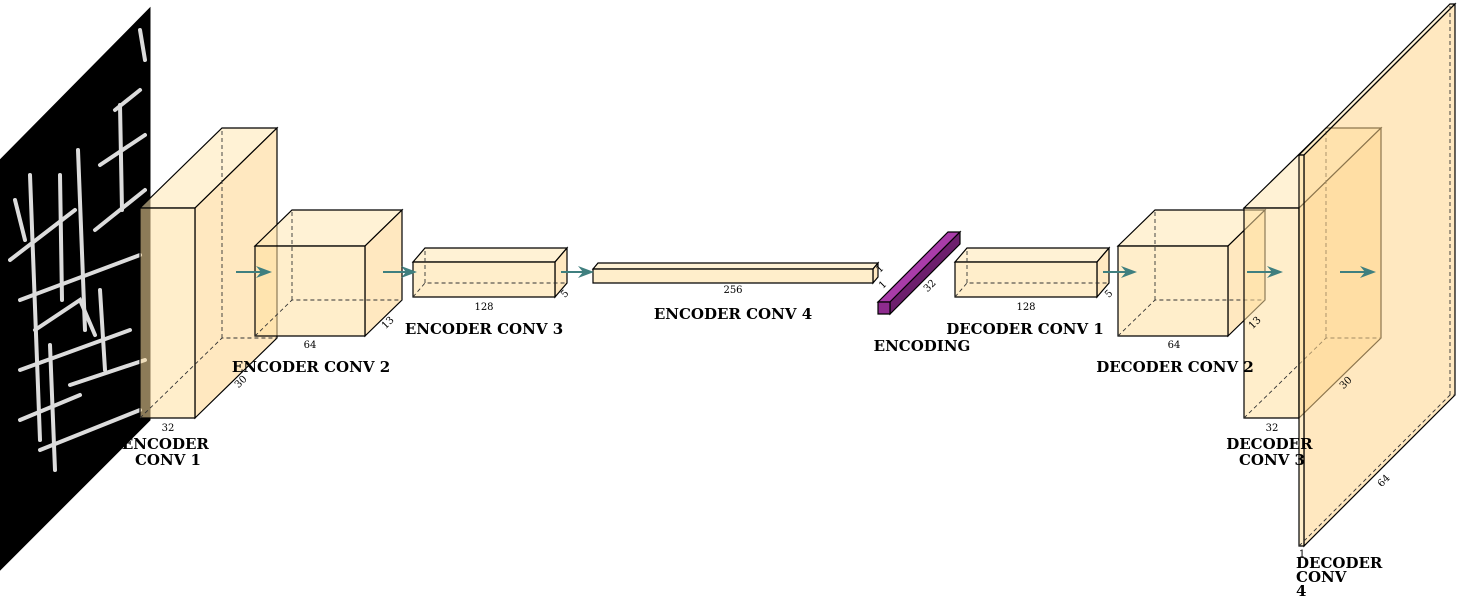  What do you see at coordinates (1272, 428) in the screenshot?
I see `dim-dec3-width: 32` at bounding box center [1272, 428].